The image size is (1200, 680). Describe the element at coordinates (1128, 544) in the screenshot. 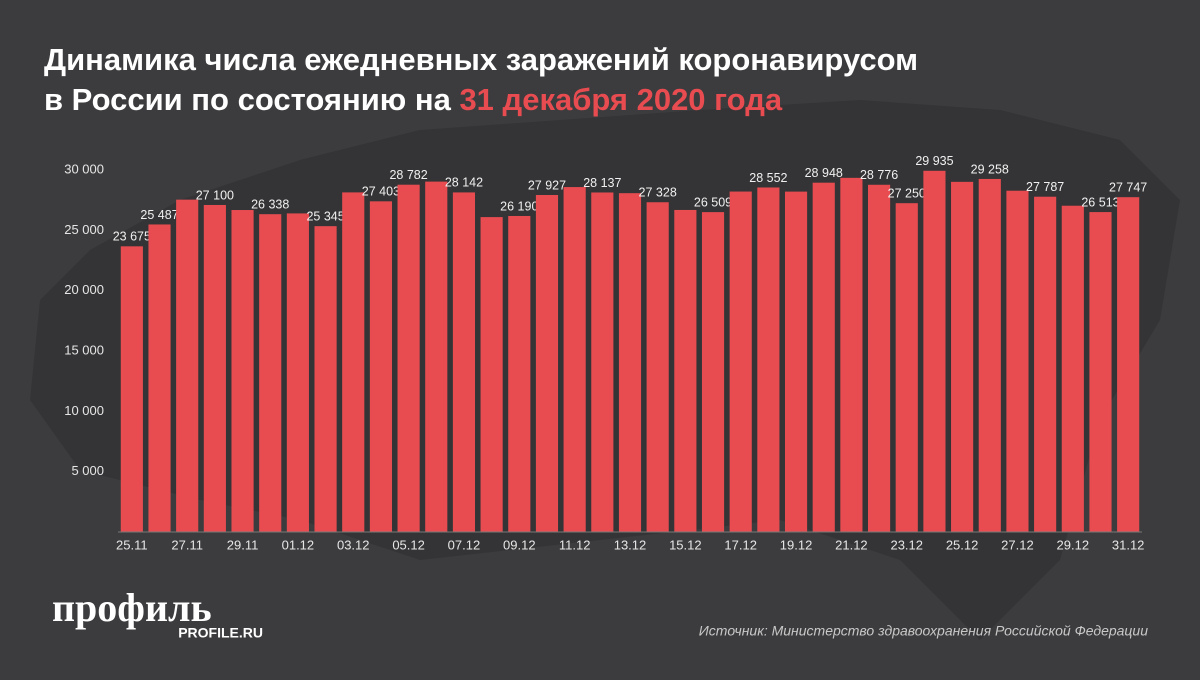

I see `x-tick-label: 31.12` at that location.